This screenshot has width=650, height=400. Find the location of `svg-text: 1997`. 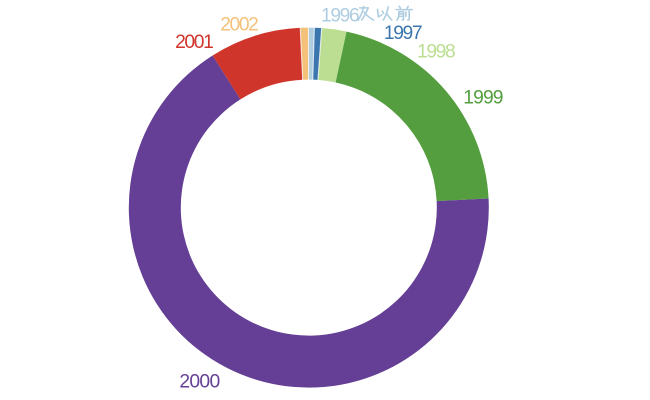

svg-text: 1997 is located at coordinates (403, 33).